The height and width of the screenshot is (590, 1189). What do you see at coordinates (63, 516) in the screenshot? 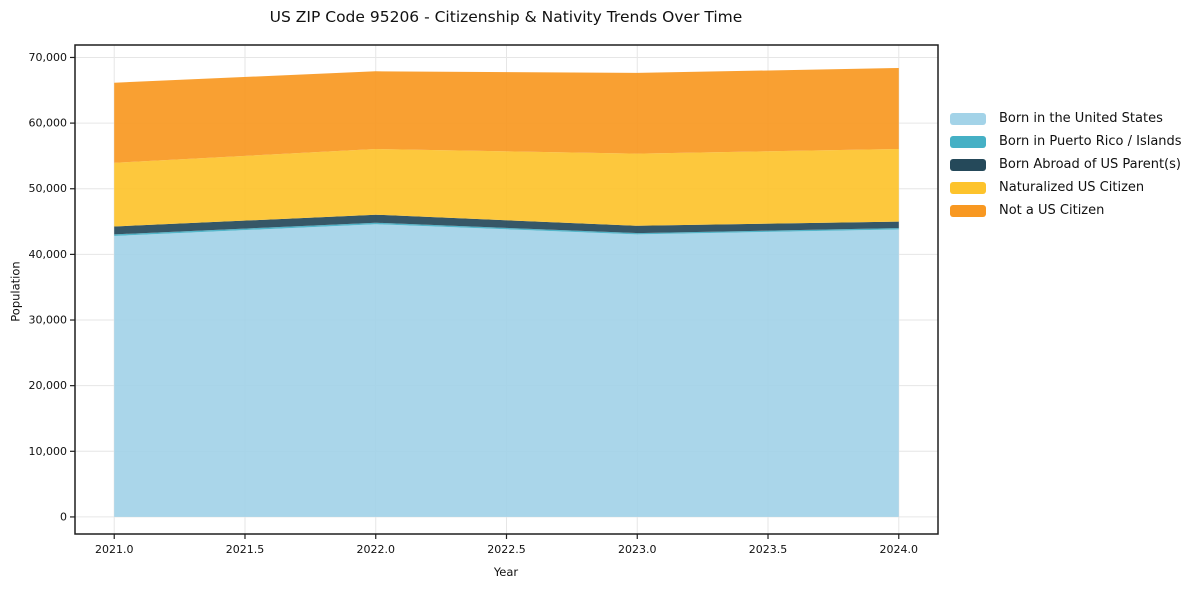
I see `y-tick-label: 0` at bounding box center [63, 516].